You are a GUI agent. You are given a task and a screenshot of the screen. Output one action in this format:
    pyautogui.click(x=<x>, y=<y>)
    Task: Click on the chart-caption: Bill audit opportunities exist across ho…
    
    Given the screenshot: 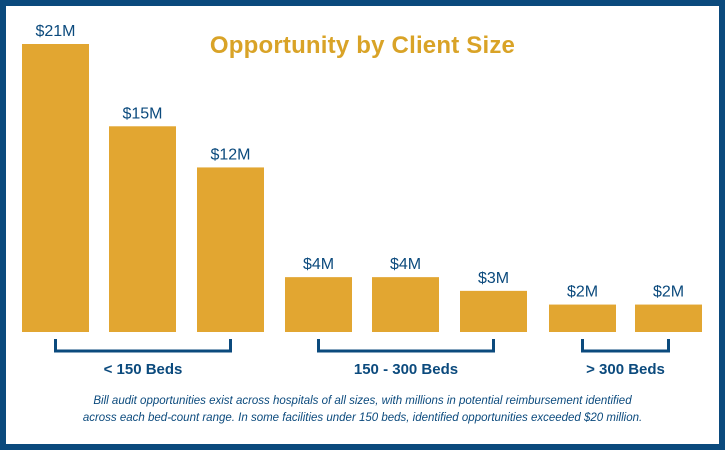 What is the action you would take?
    pyautogui.click(x=362, y=410)
    